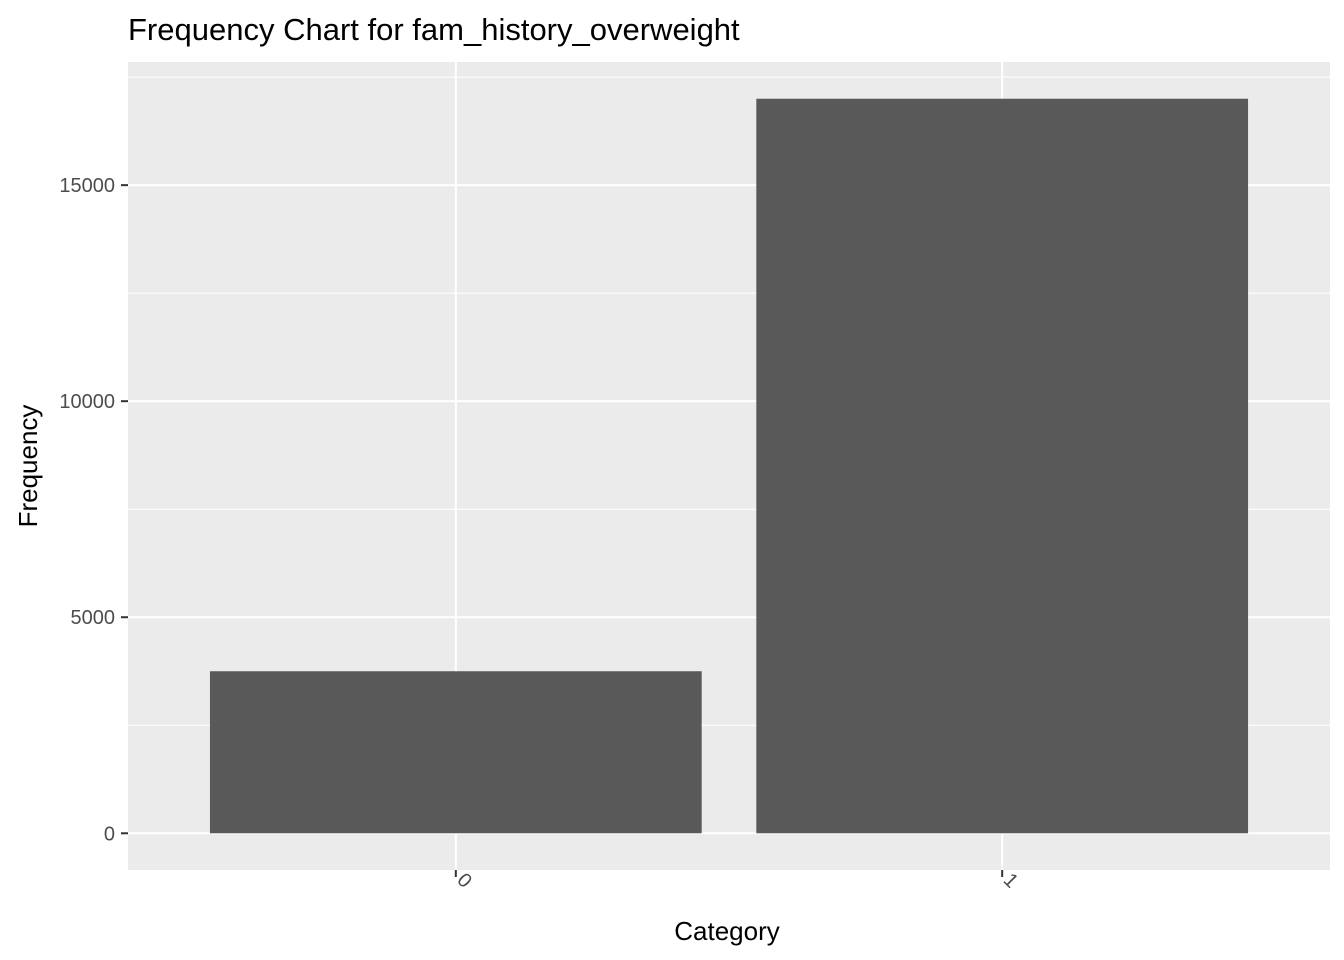 The height and width of the screenshot is (960, 1344). Describe the element at coordinates (727, 931) in the screenshot. I see `x-axis-title: Category` at that location.